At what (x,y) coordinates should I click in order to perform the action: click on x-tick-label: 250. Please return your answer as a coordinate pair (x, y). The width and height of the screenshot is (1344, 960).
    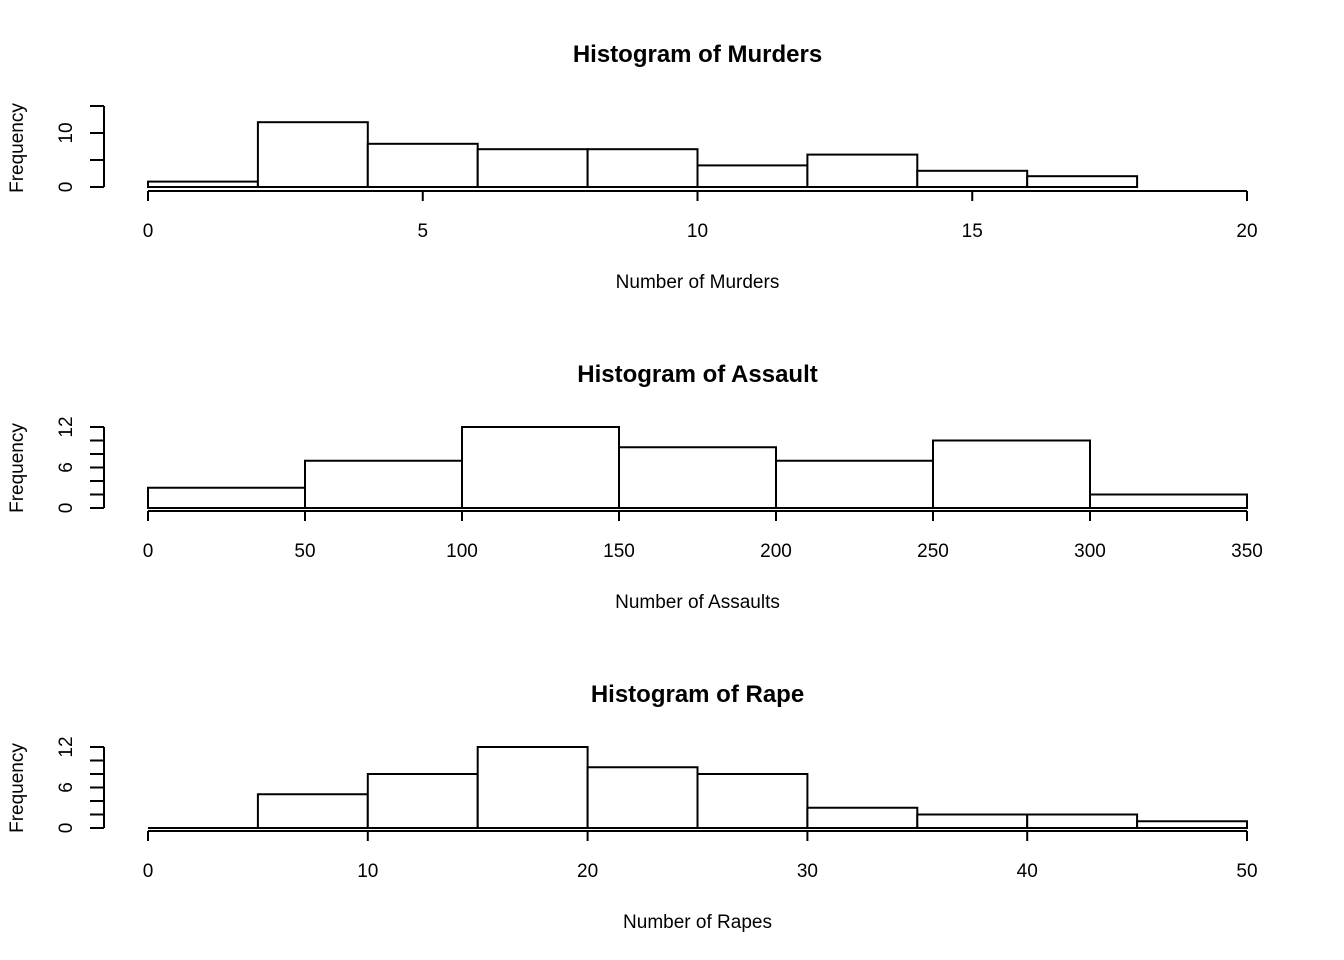
    Looking at the image, I should click on (933, 551).